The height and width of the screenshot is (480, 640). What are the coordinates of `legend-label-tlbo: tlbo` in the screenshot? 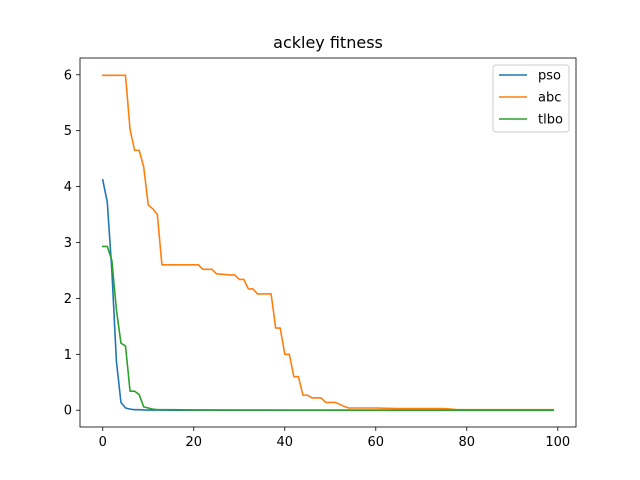 It's located at (550, 120).